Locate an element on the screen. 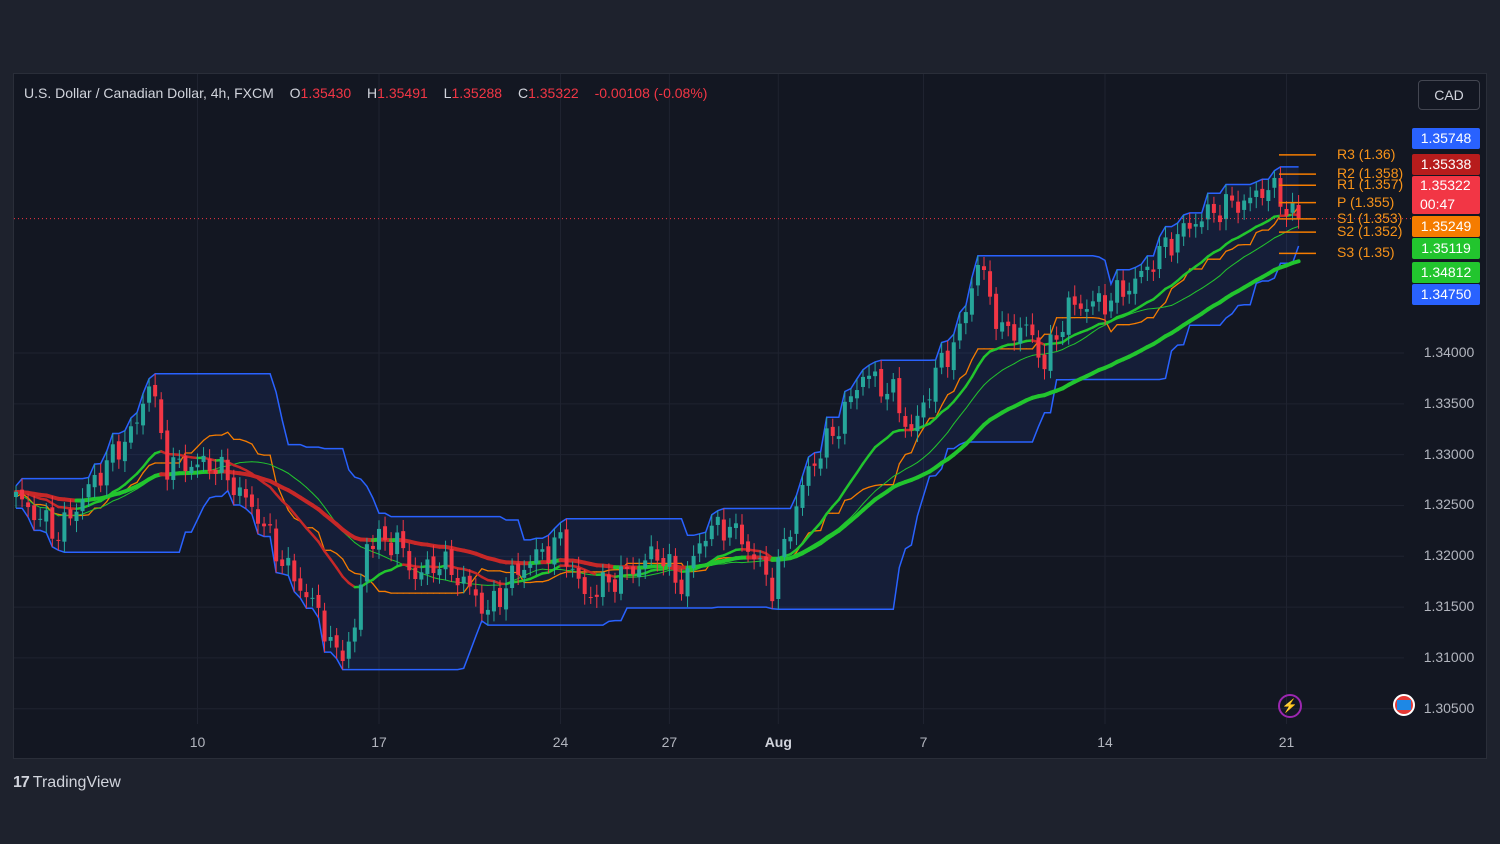 This screenshot has width=1500, height=844. us-flag-icon is located at coordinates (1404, 705).